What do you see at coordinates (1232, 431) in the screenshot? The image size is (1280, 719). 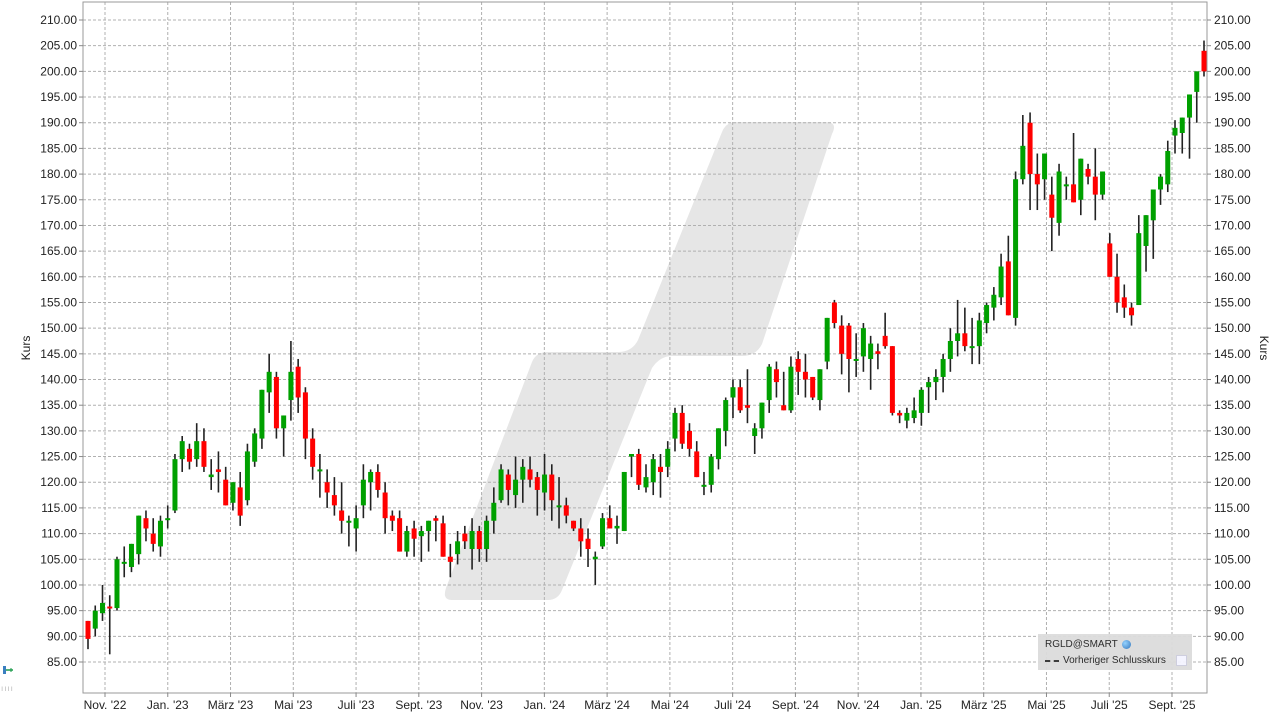 I see `y-tick-label: 130.00` at bounding box center [1232, 431].